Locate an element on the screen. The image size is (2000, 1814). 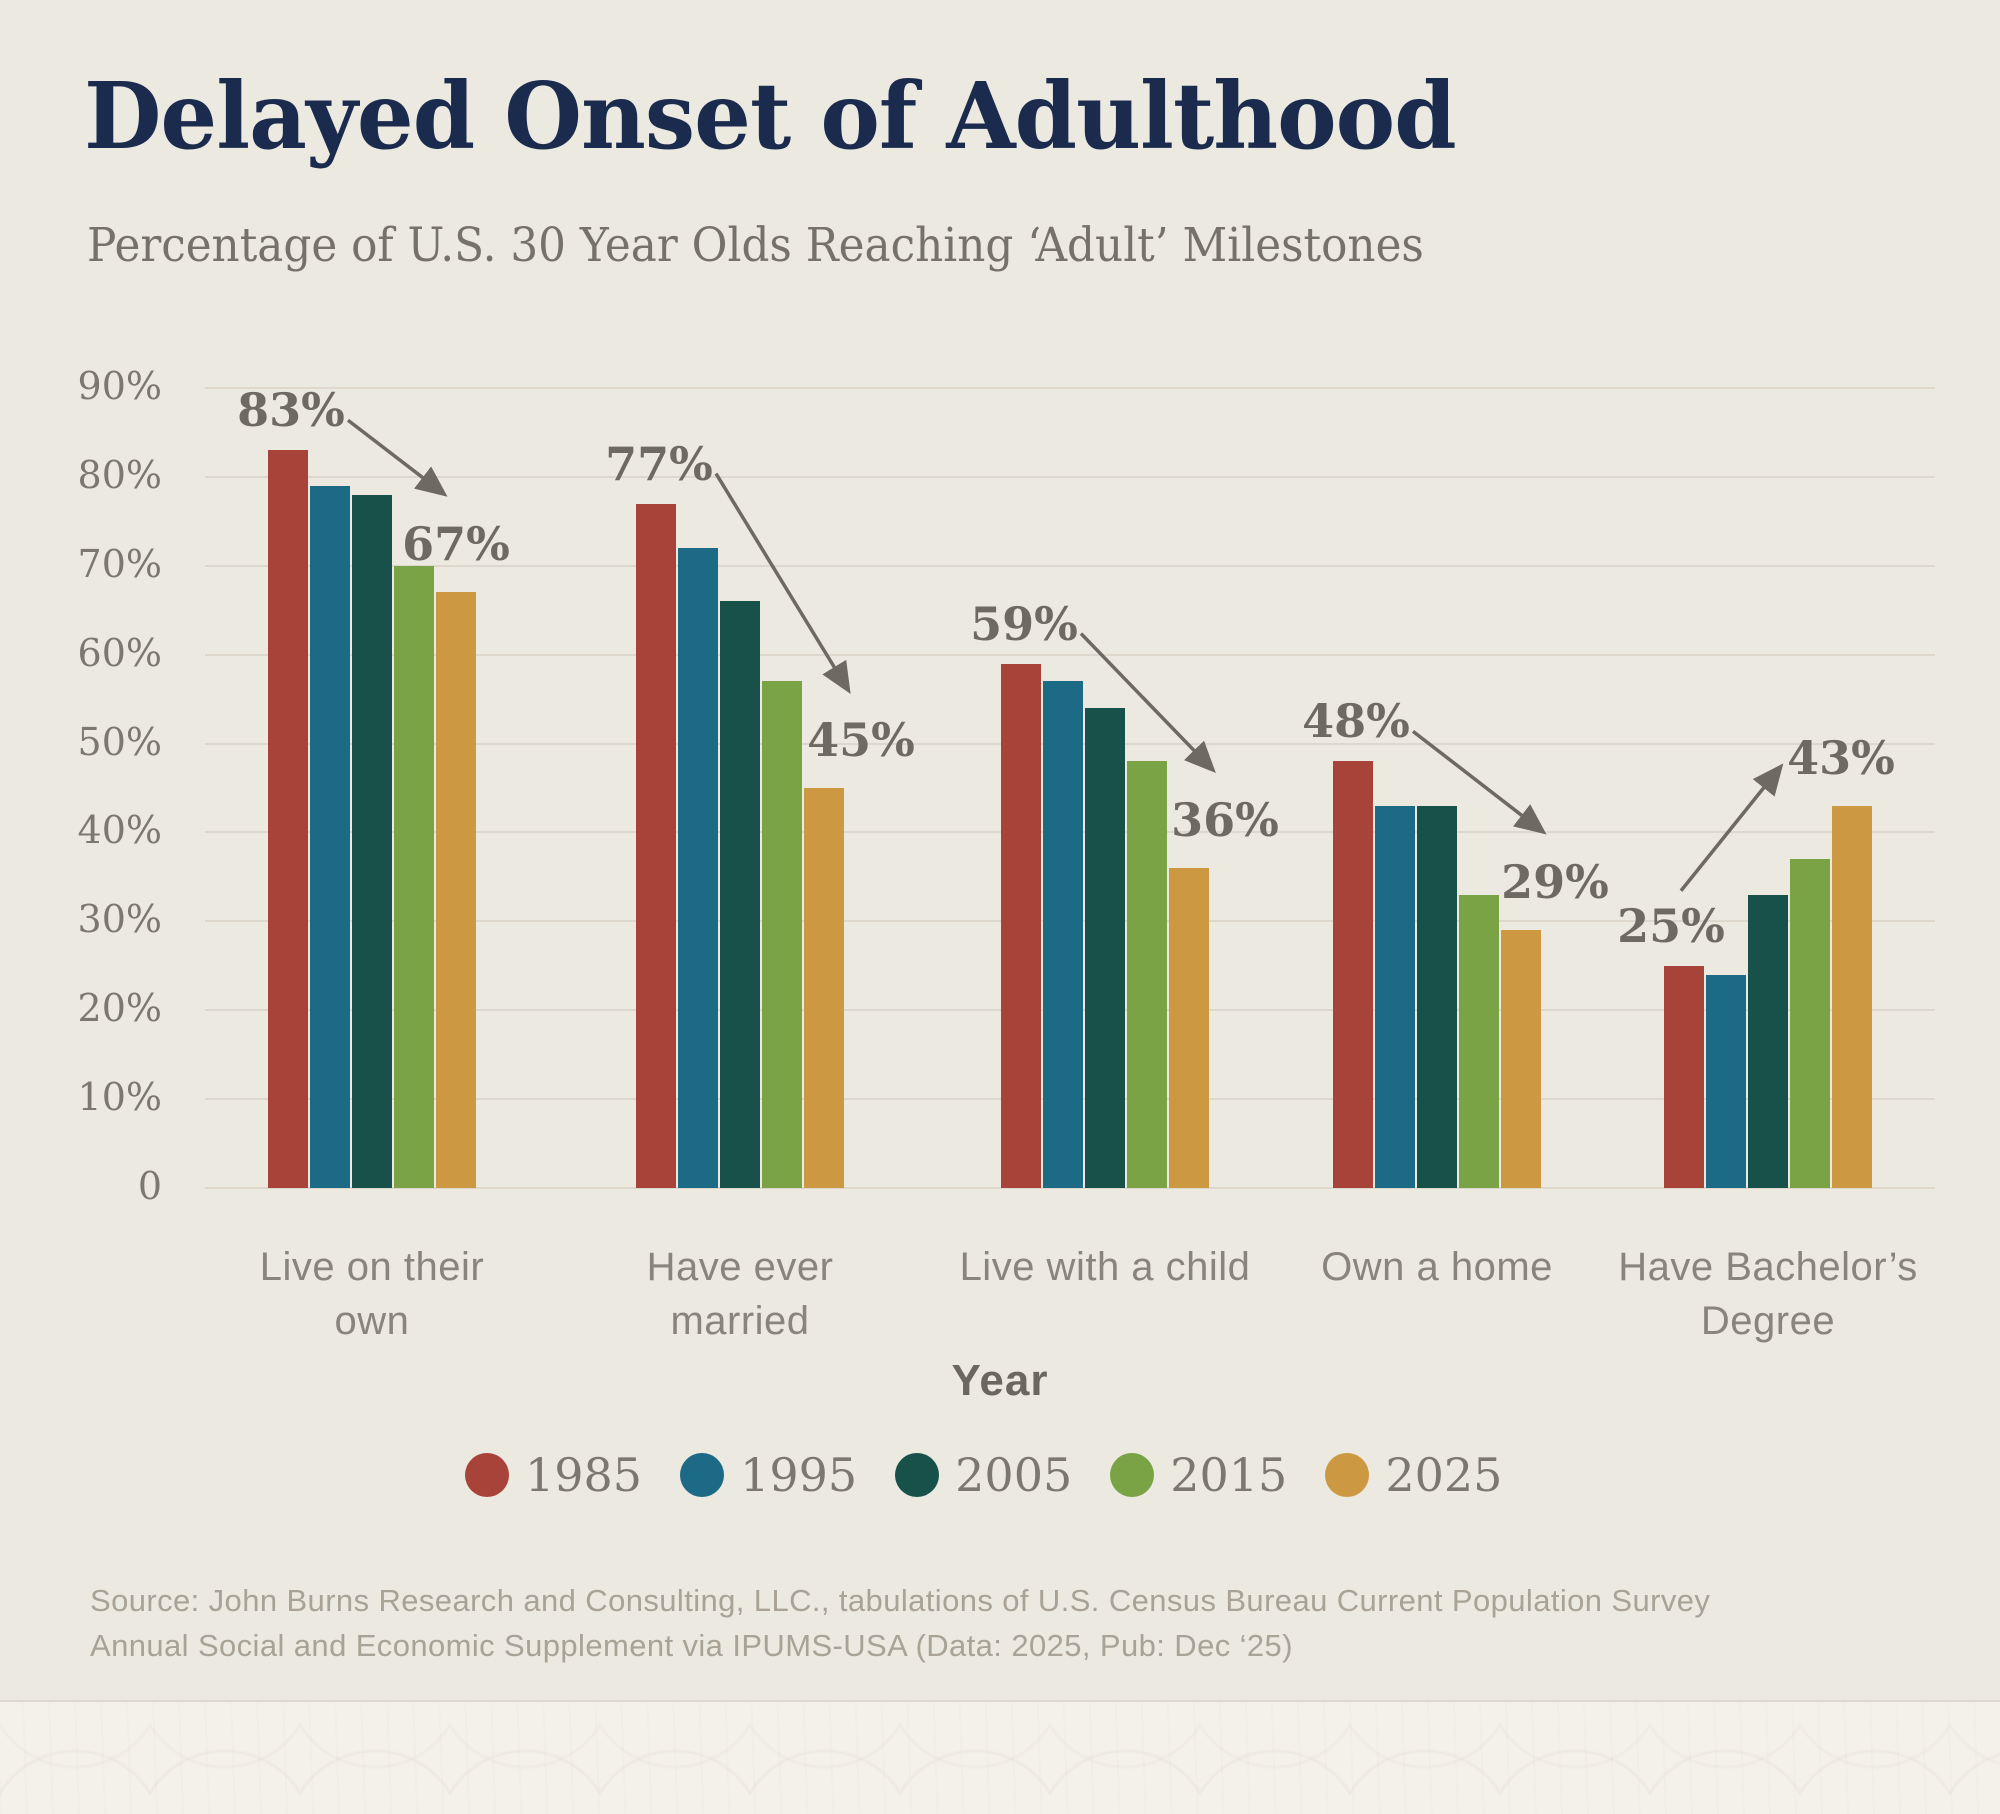
data-label: 77% is located at coordinates (659, 463).